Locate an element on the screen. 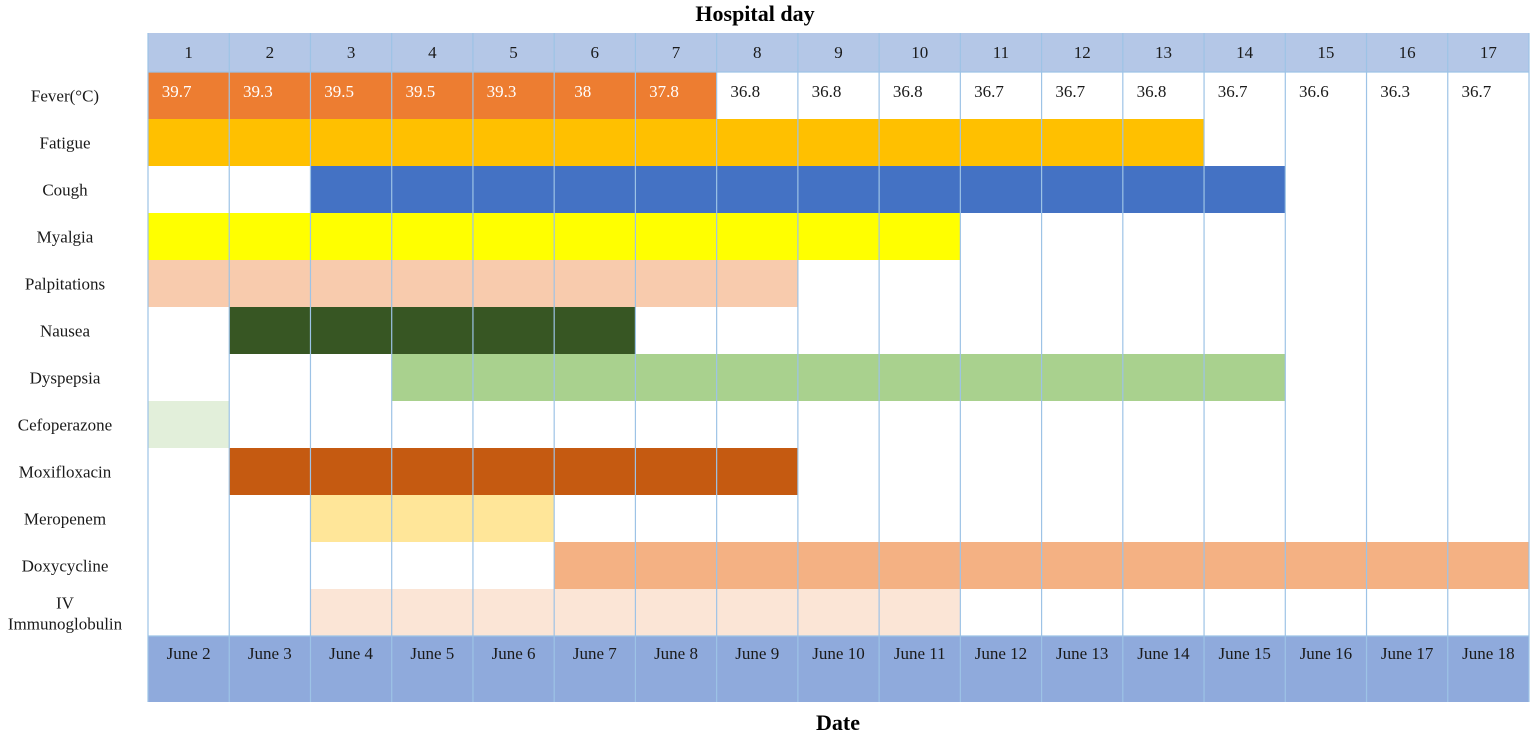 The image size is (1535, 737). nausea-bar is located at coordinates (432, 330).